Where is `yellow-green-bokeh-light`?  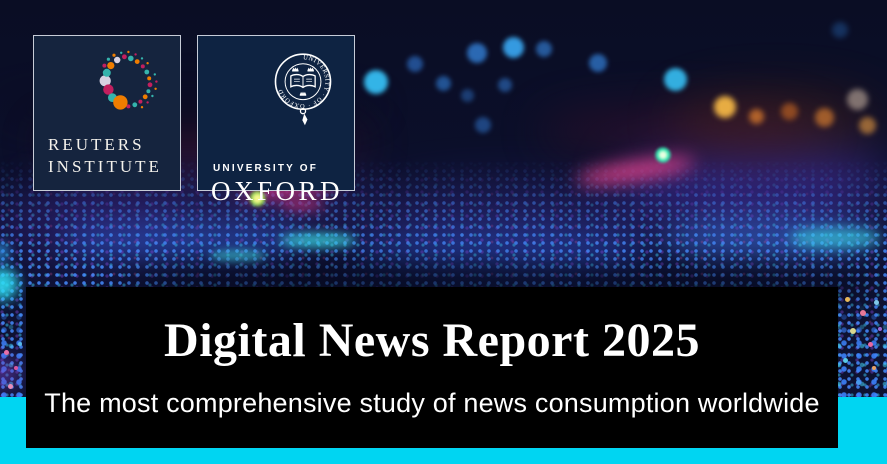 yellow-green-bokeh-light is located at coordinates (257, 198).